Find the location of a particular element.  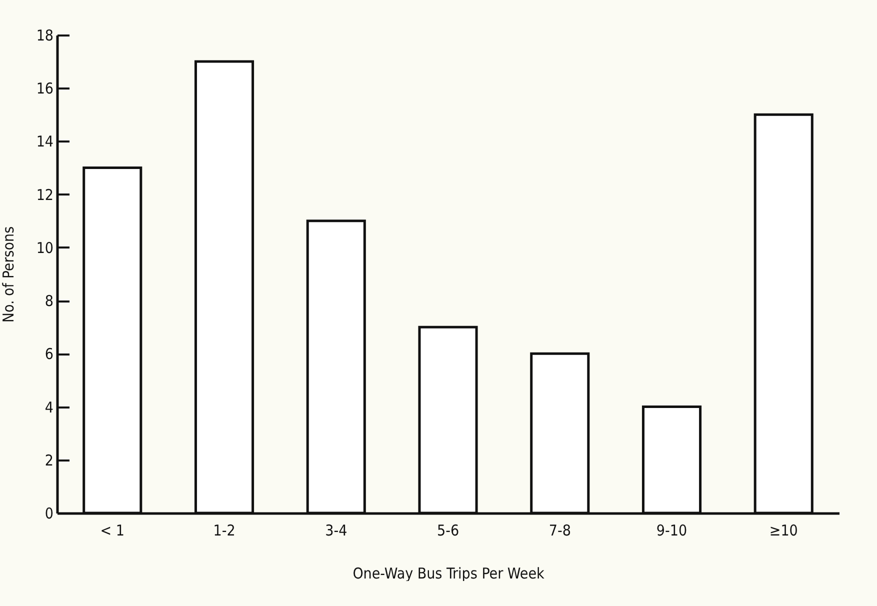

y-tick-label: 10 is located at coordinates (45, 247).